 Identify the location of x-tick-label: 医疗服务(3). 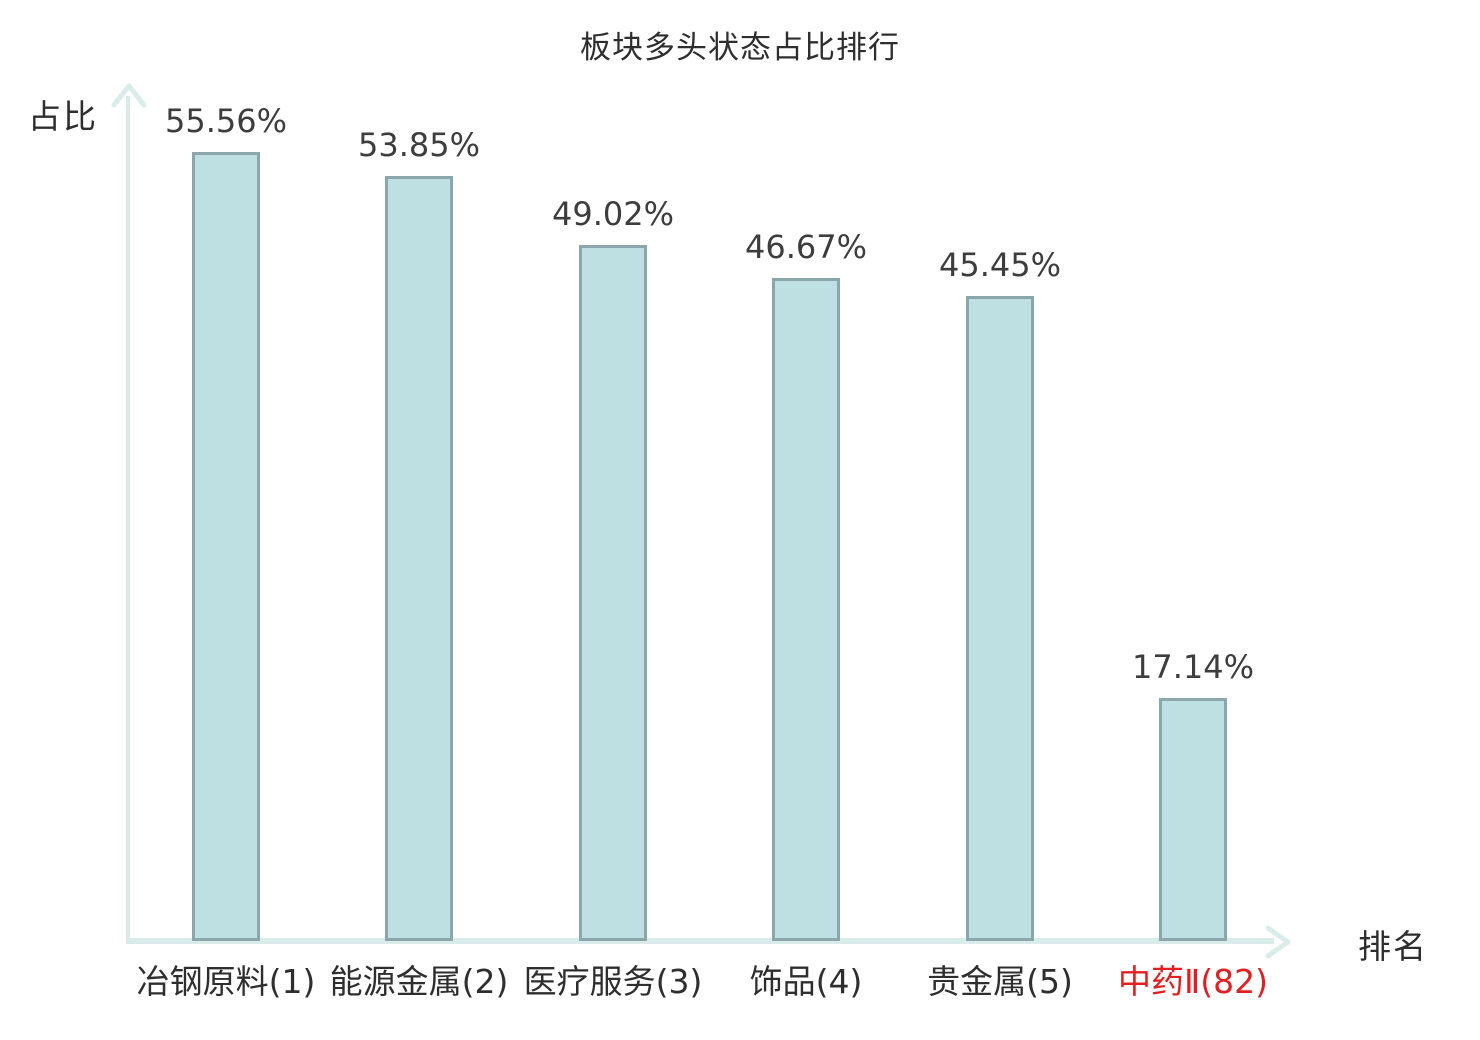
(613, 981).